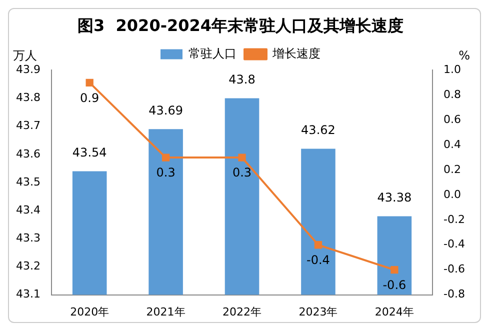  What do you see at coordinates (242, 79) in the screenshot?
I see `data-label: 43.8` at bounding box center [242, 79].